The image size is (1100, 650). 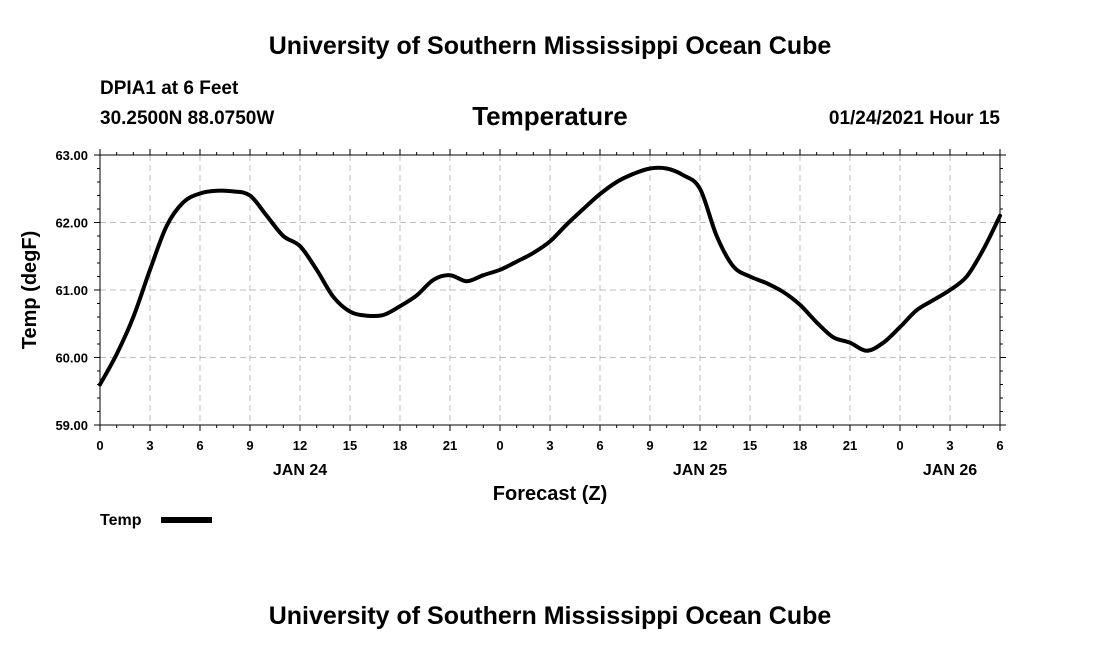 I want to click on x-axis-title: Forecast (Z), so click(x=550, y=494).